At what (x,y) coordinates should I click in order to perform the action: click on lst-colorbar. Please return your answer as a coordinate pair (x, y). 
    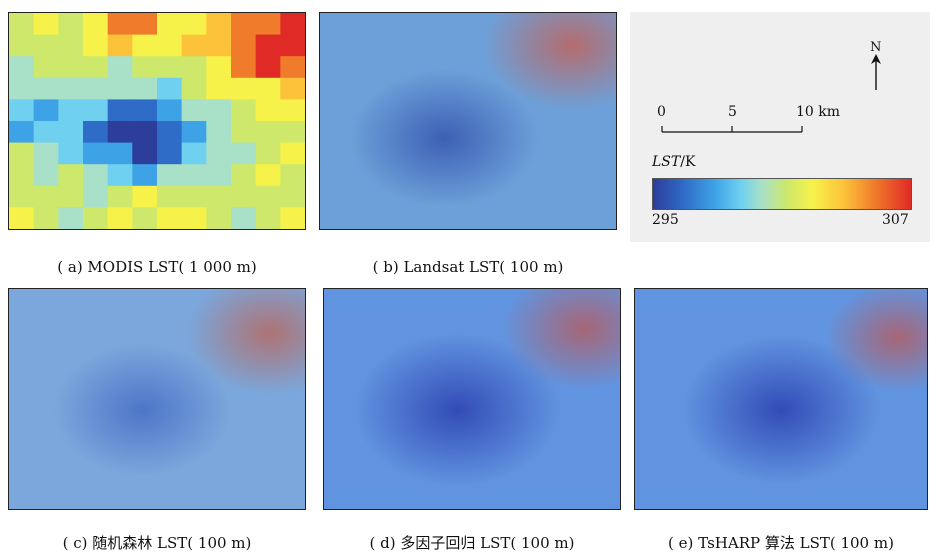
    Looking at the image, I should click on (782, 194).